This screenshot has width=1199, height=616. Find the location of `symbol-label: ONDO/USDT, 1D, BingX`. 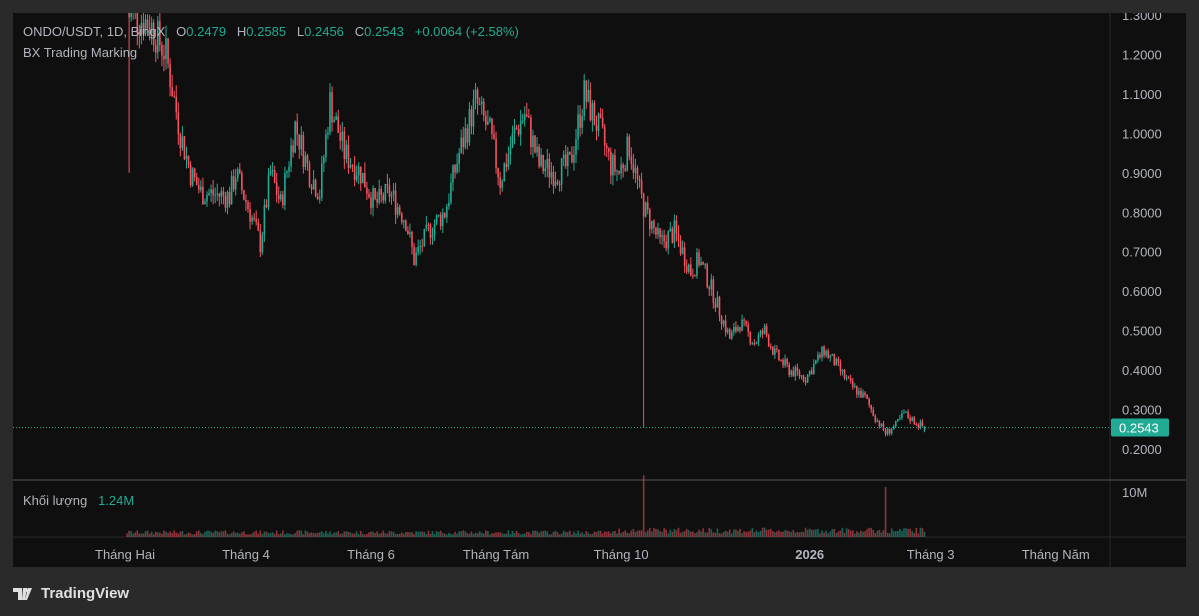

symbol-label: ONDO/USDT, 1D, BingX is located at coordinates (94, 31).